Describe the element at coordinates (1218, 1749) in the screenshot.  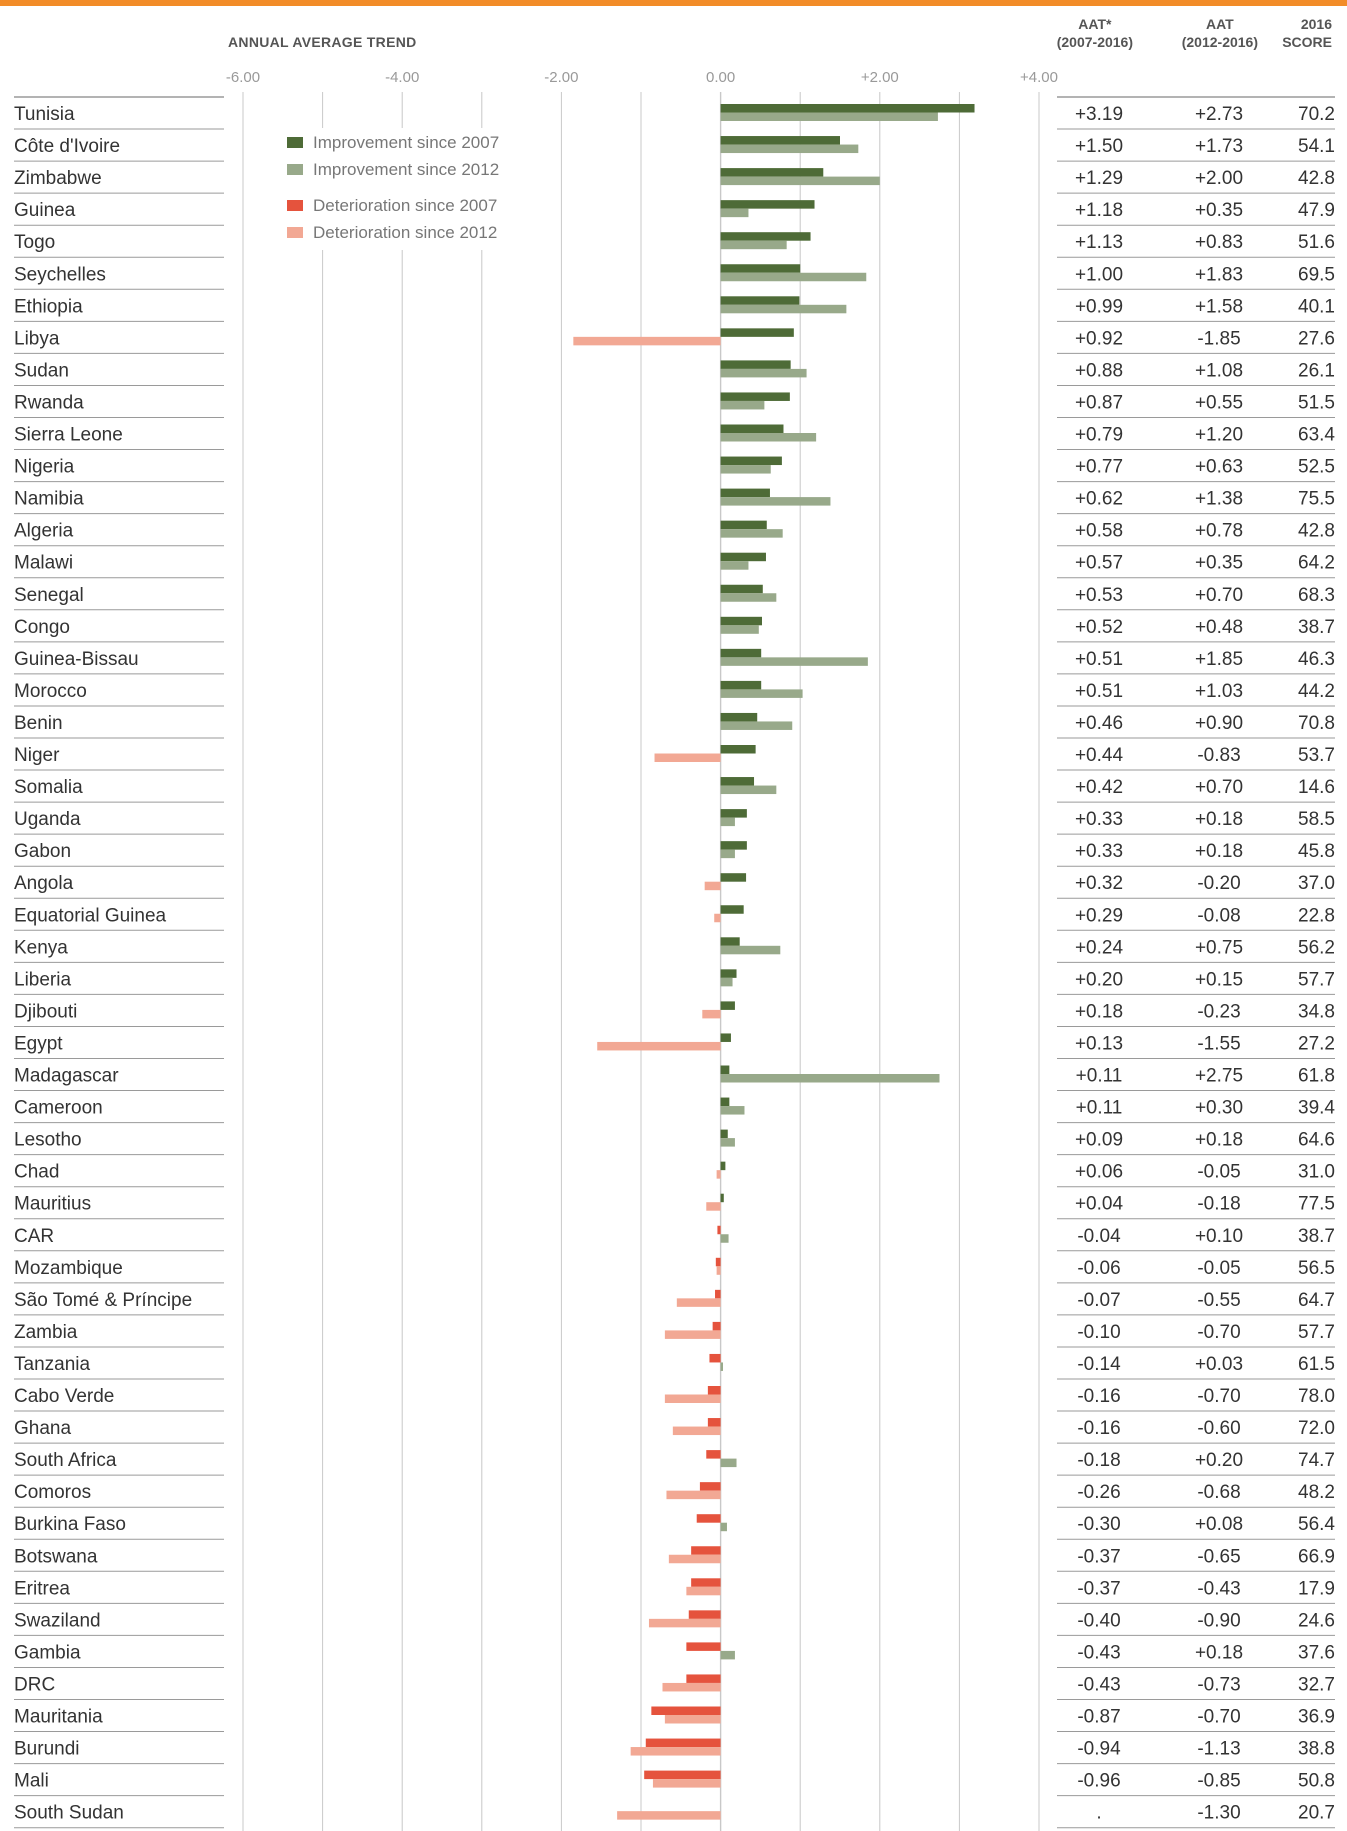
I see `cell-aat-2012: -1.13` at that location.